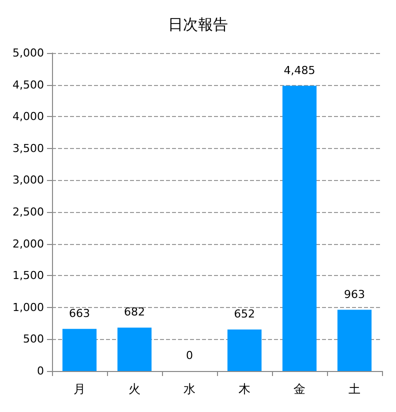  What do you see at coordinates (354, 294) in the screenshot?
I see `data-label: 963` at bounding box center [354, 294].